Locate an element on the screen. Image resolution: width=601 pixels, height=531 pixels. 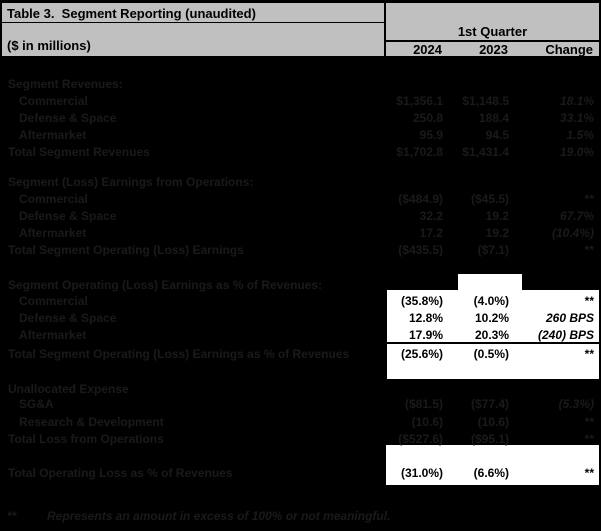
table-row: Defense & Space 32.2 19.2 67.7% is located at coordinates (300, 215).